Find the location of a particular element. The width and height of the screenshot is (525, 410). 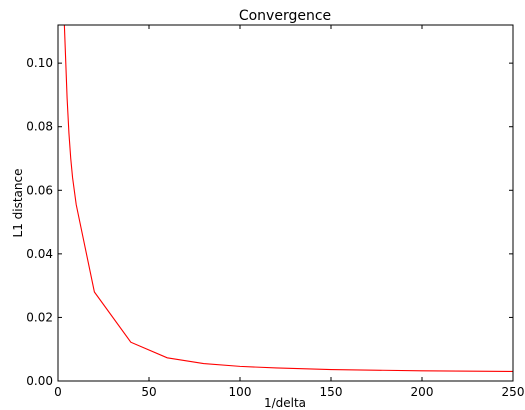

x-tick-label: 200 is located at coordinates (422, 392).